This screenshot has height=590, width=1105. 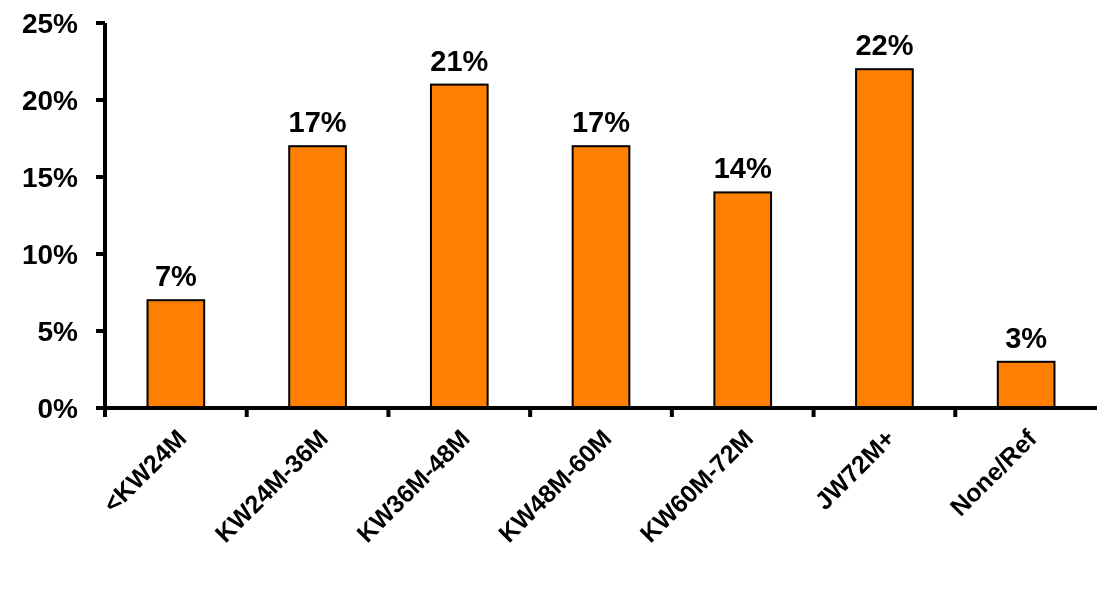 What do you see at coordinates (50, 178) in the screenshot?
I see `y-tick-label: 15%` at bounding box center [50, 178].